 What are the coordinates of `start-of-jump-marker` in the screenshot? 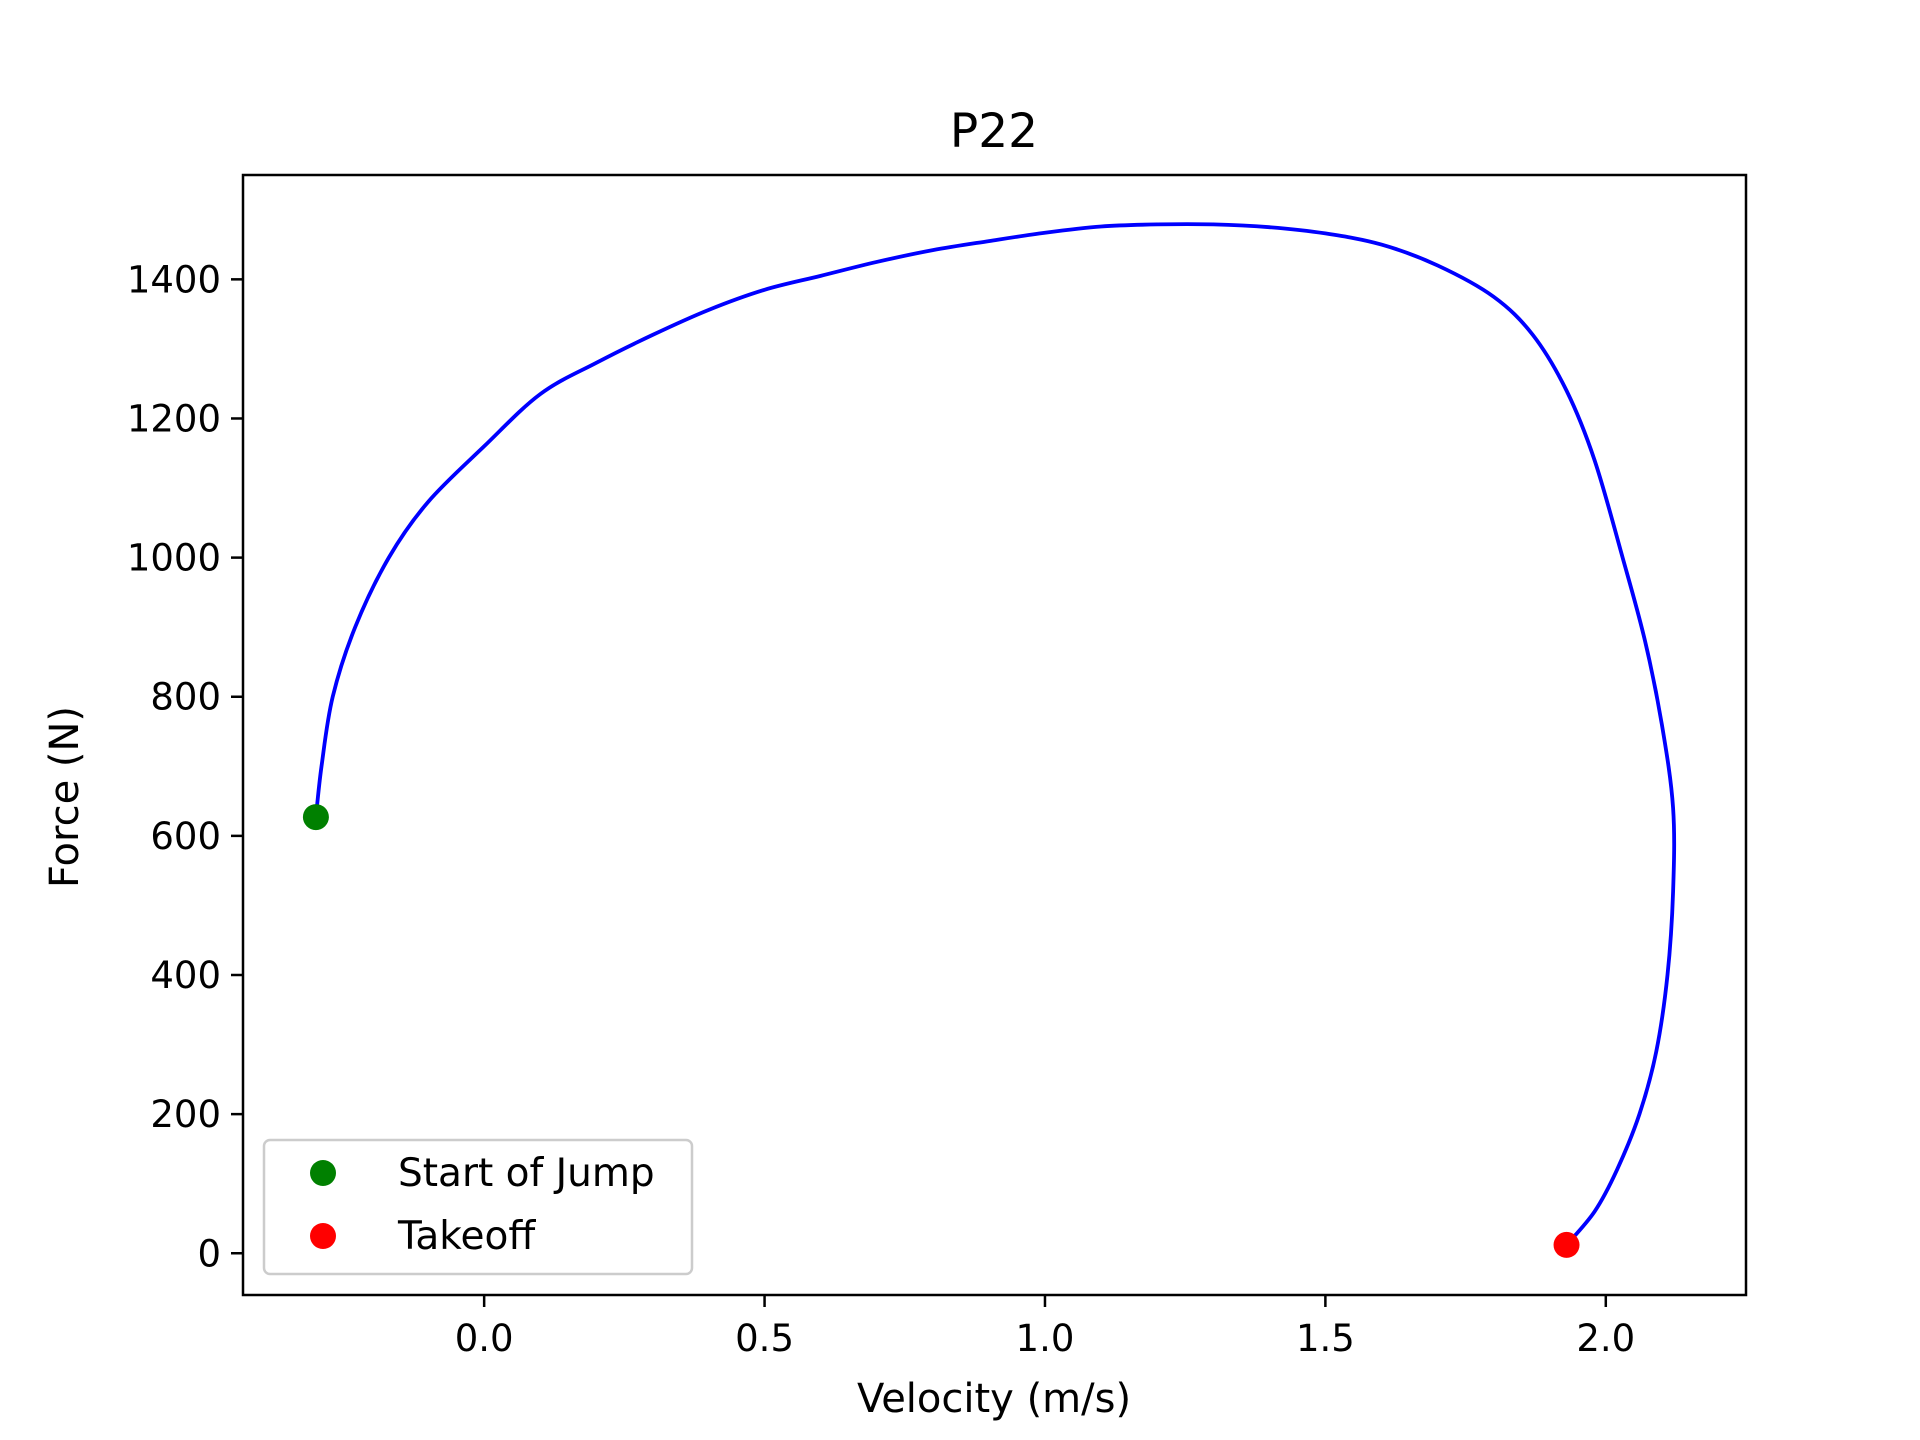 It's located at (315, 817).